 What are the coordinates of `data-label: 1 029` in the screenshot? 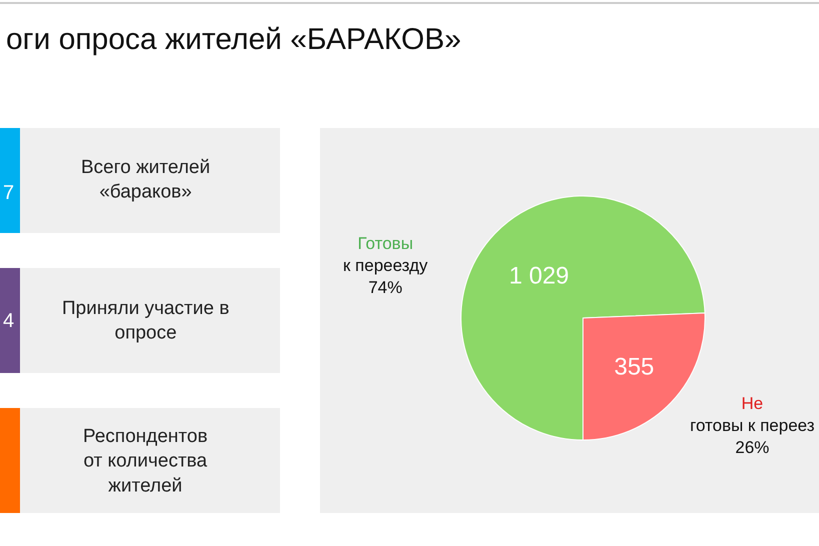 It's located at (539, 276).